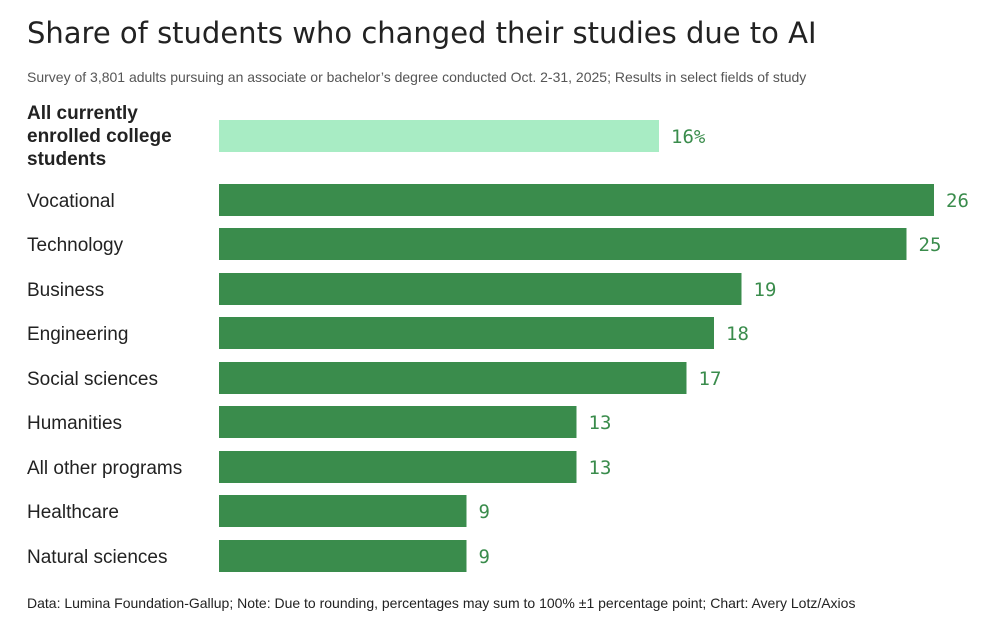 Image resolution: width=1000 pixels, height=635 pixels. Describe the element at coordinates (92, 379) in the screenshot. I see `category-label-social-sciences: Social sciences` at that location.